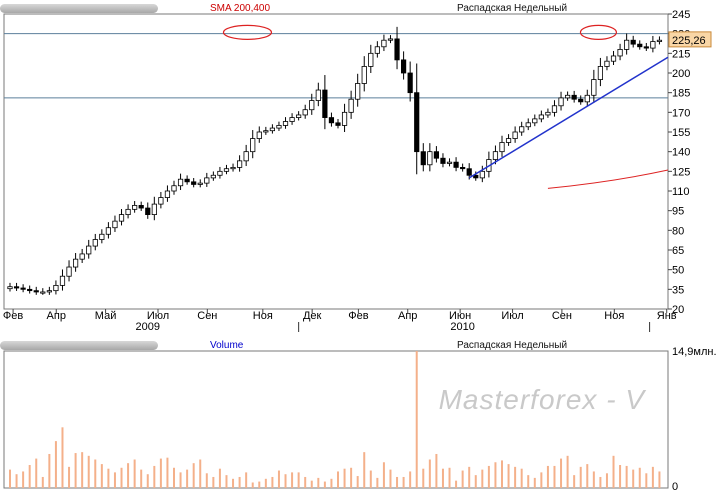 The image size is (720, 494). Describe the element at coordinates (678, 212) in the screenshot. I see `y-tick-label-95: 95` at that location.